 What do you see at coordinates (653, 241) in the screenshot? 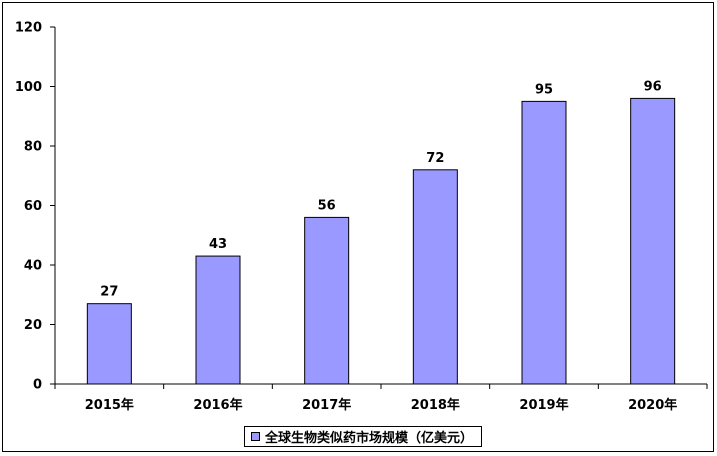
I see `bar-2020年` at bounding box center [653, 241].